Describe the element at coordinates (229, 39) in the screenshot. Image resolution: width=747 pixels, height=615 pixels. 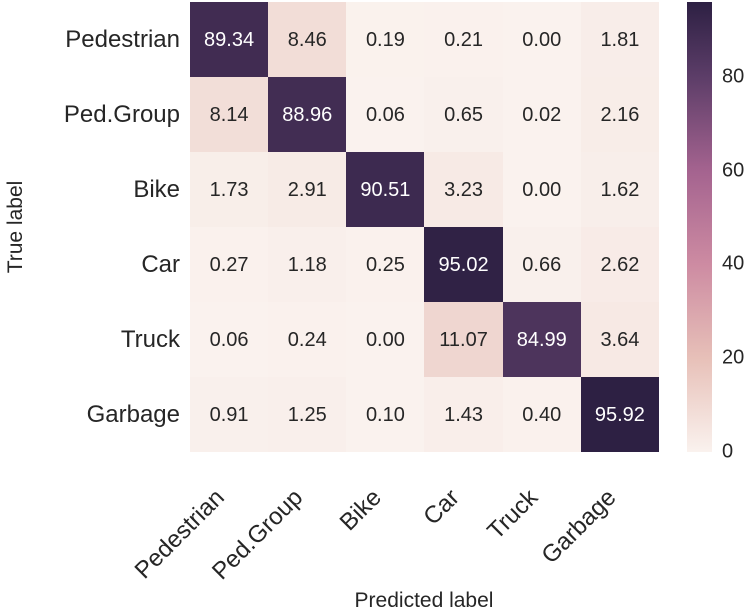
I see `heatmap-cell: 89.34` at that location.